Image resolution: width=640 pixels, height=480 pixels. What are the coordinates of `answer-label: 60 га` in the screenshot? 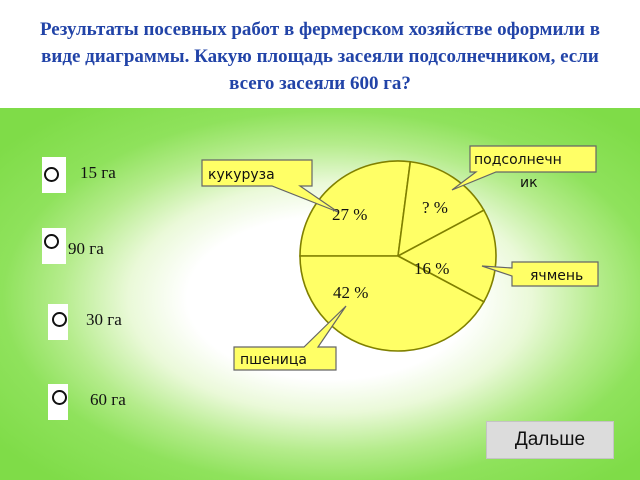 It's located at (108, 399).